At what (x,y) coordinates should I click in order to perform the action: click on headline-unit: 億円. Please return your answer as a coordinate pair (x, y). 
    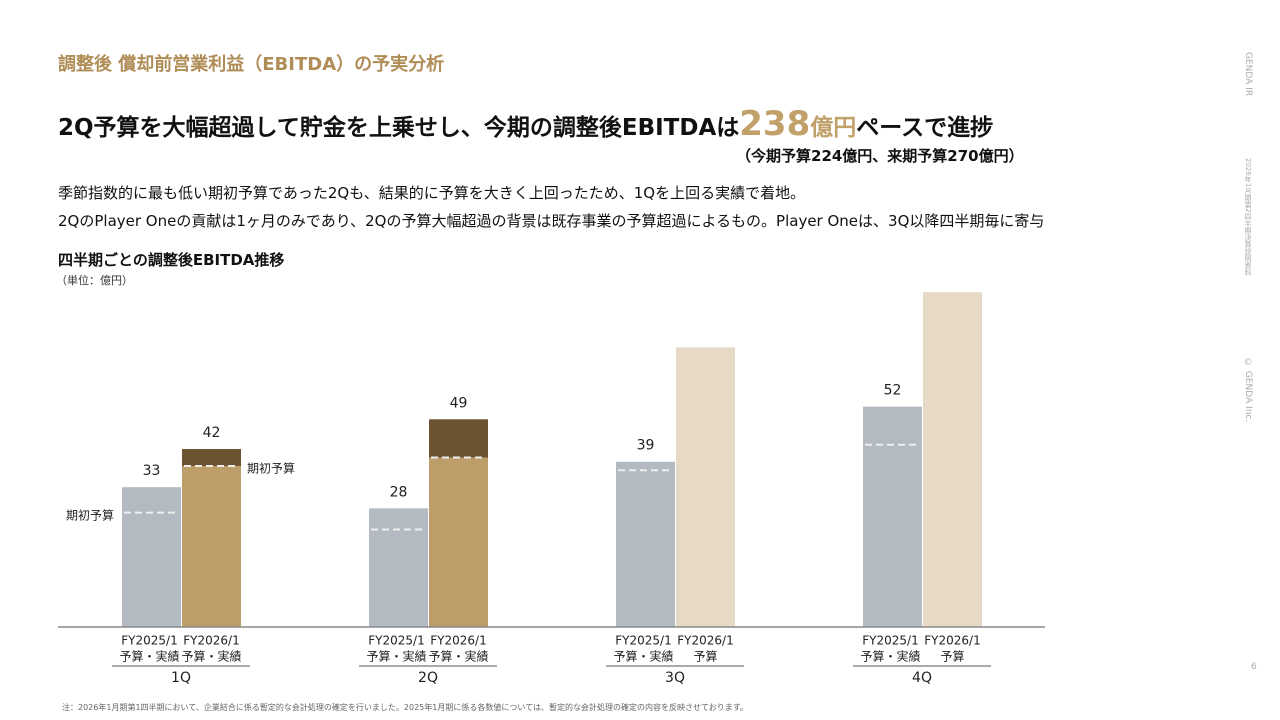
    Looking at the image, I should click on (833, 128).